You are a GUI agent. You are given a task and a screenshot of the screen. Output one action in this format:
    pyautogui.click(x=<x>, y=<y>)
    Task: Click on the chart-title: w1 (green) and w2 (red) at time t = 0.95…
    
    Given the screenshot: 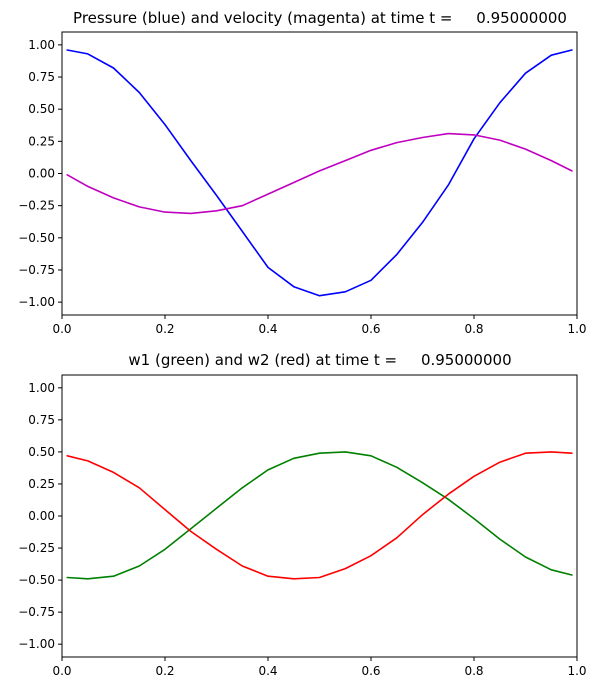 What is the action you would take?
    pyautogui.click(x=319, y=360)
    